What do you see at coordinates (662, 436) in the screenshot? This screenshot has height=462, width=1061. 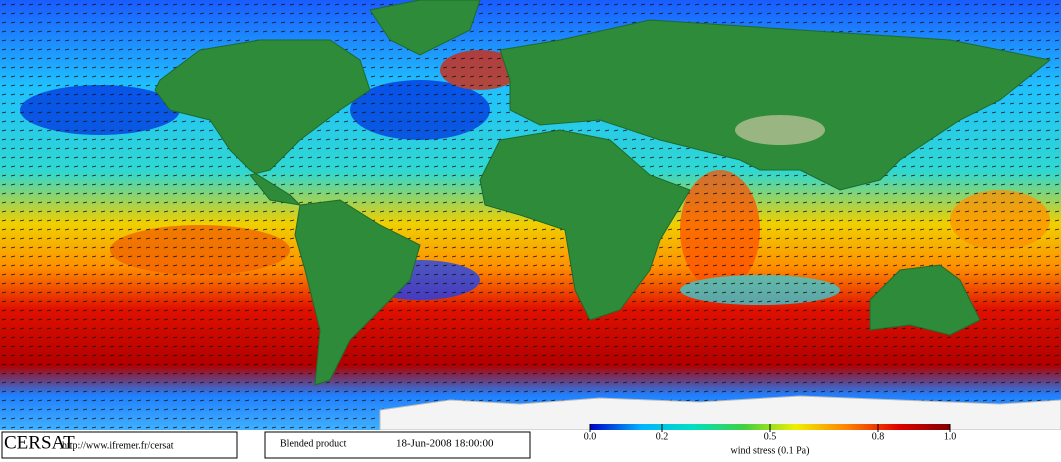 I see `colorbar-tick-label: 0.2` at bounding box center [662, 436].